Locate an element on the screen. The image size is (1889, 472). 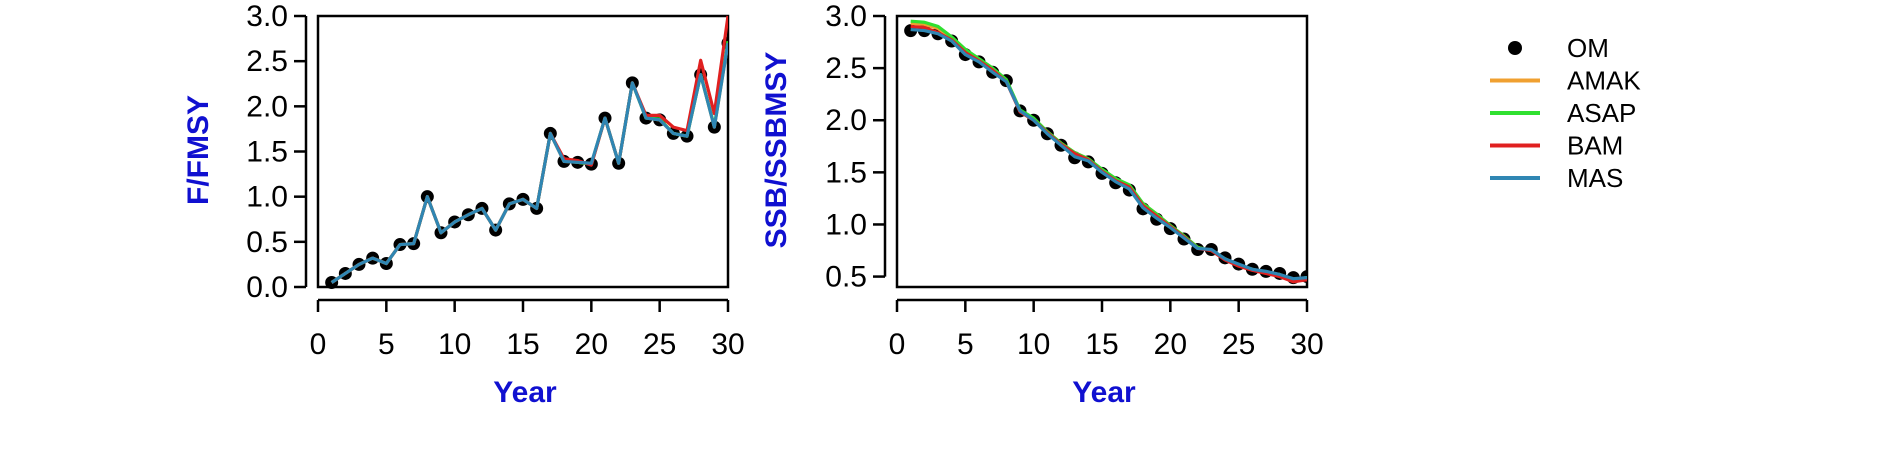
legend-label: MAS is located at coordinates (1595, 178).